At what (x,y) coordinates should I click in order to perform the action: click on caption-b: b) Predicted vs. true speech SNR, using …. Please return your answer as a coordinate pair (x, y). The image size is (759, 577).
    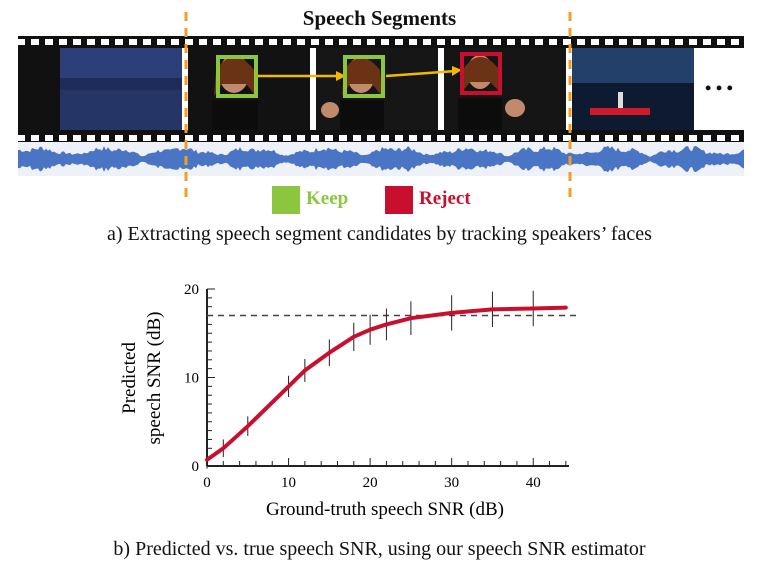
    Looking at the image, I should click on (379, 549).